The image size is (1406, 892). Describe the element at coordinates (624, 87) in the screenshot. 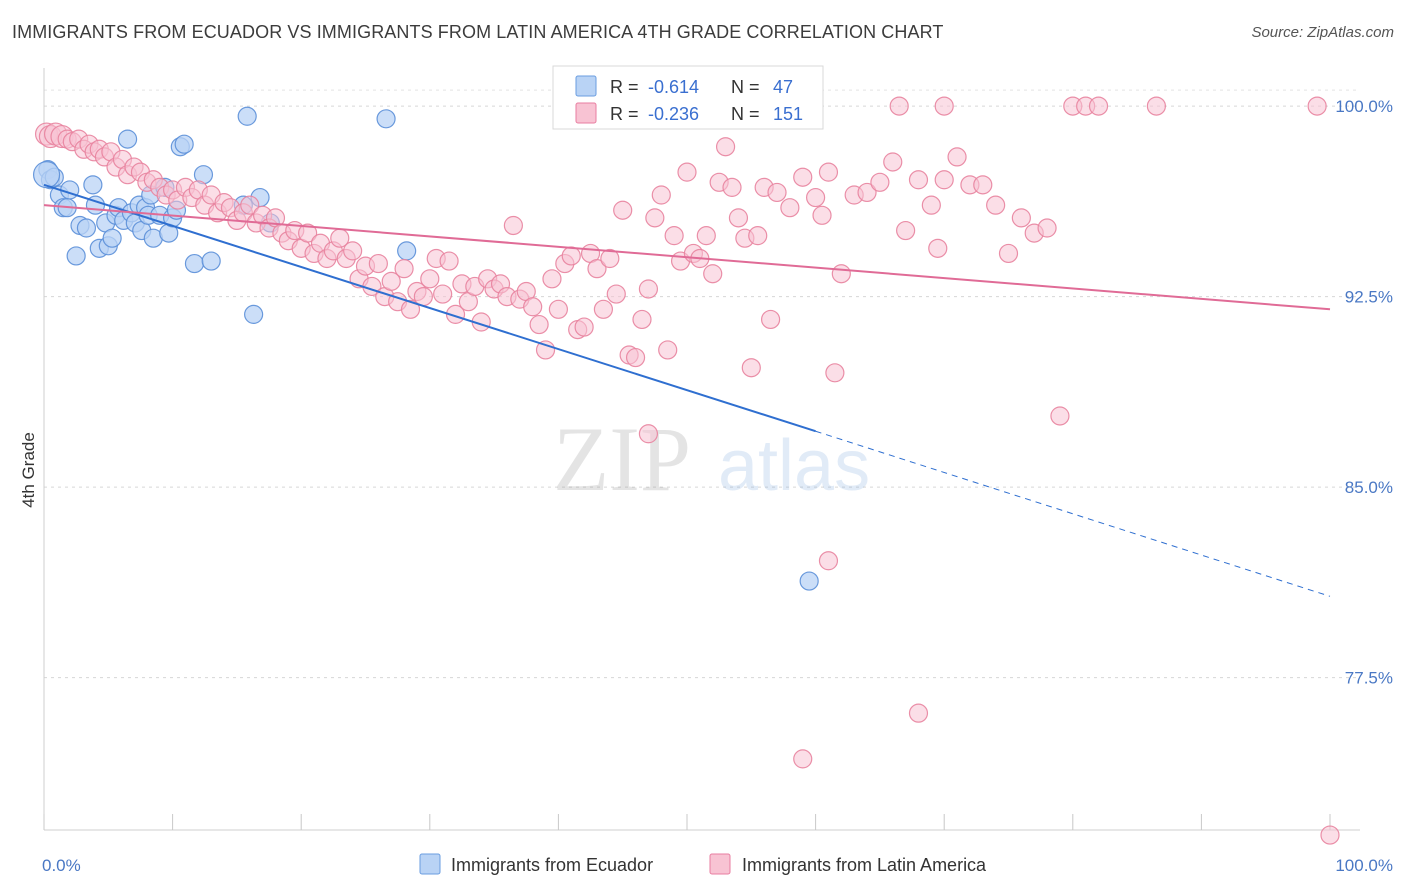

I see `stats-r-label-ecuador: R =` at that location.